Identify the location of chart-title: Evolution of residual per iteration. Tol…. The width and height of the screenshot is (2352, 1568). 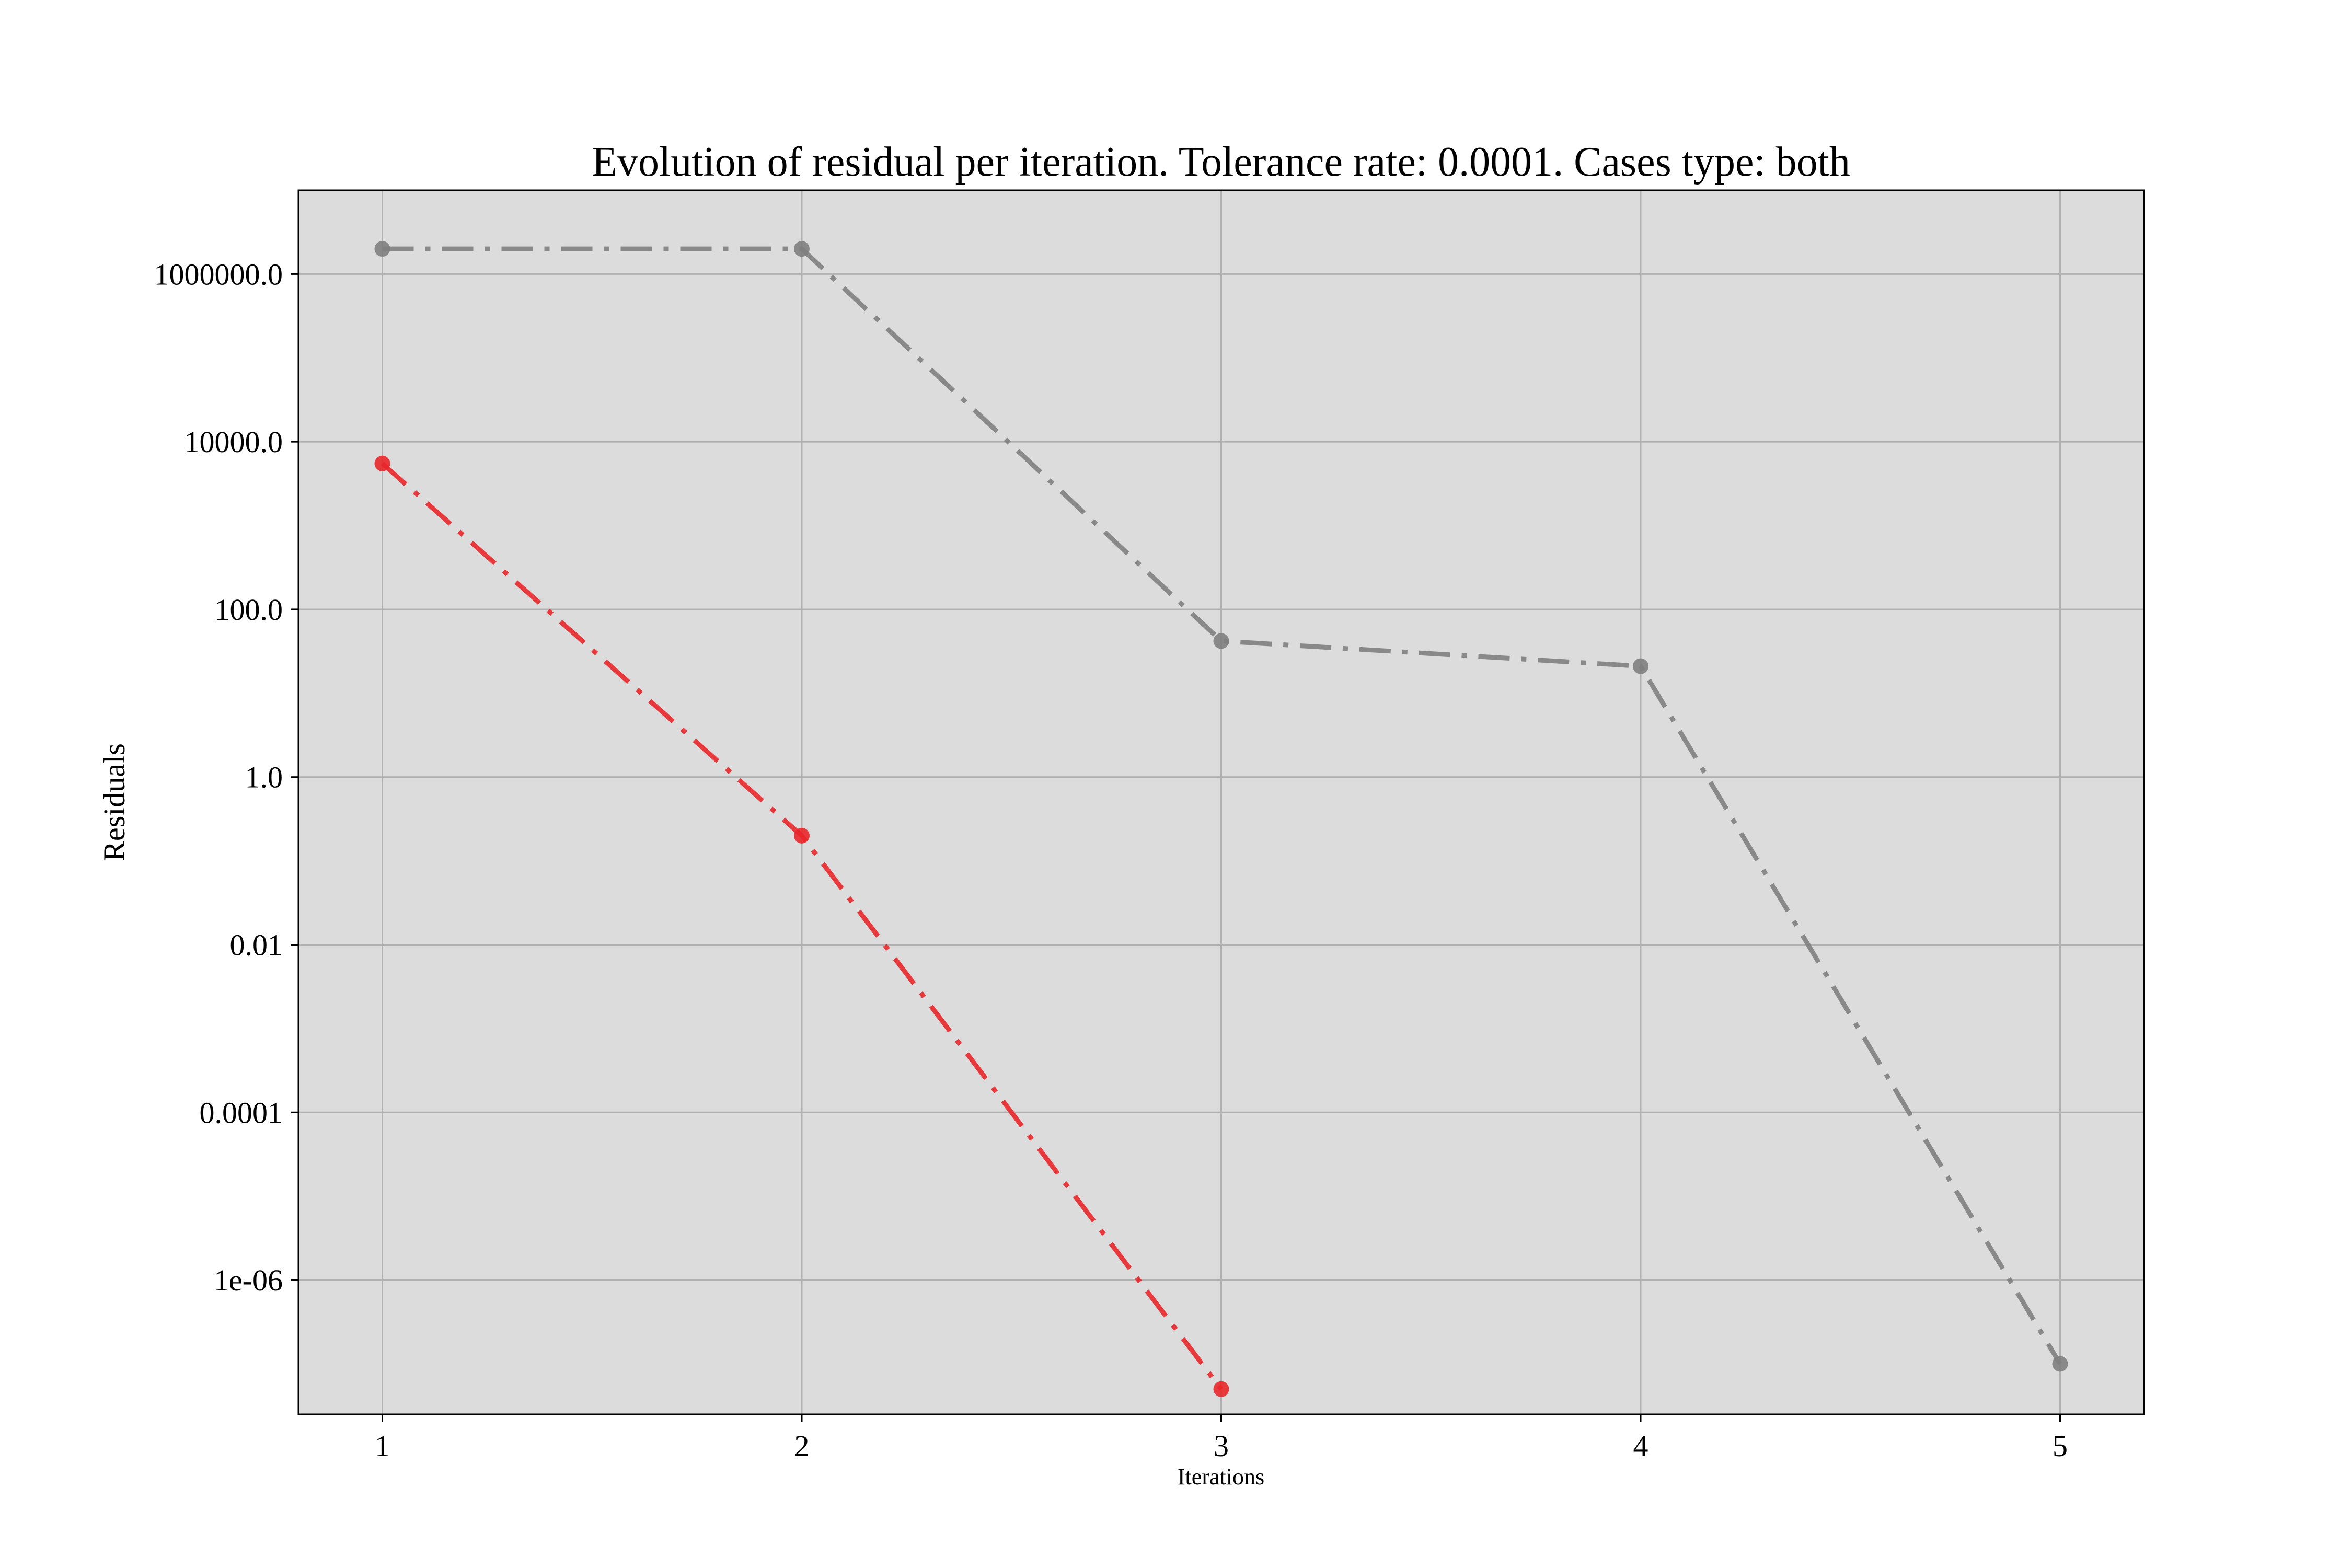
(1221, 162).